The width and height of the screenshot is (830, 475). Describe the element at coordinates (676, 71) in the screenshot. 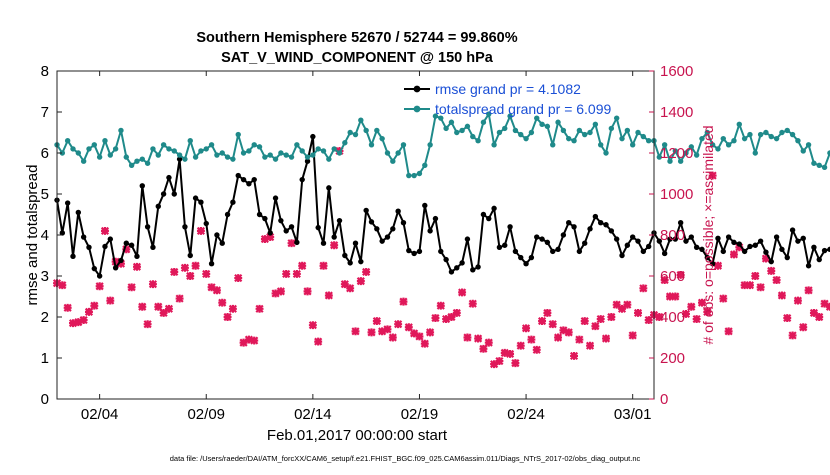

I see `y-right-tick-label: 1600` at that location.